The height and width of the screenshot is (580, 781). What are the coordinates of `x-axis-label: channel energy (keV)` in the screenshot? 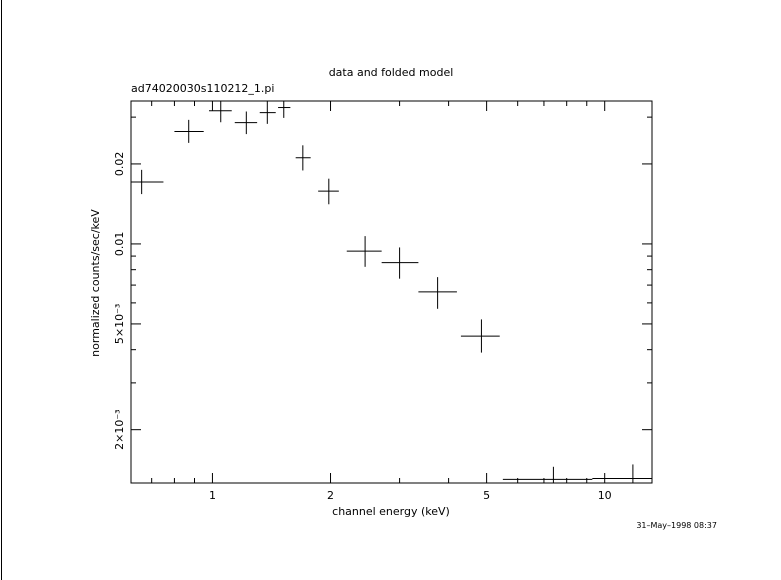 It's located at (391, 511).